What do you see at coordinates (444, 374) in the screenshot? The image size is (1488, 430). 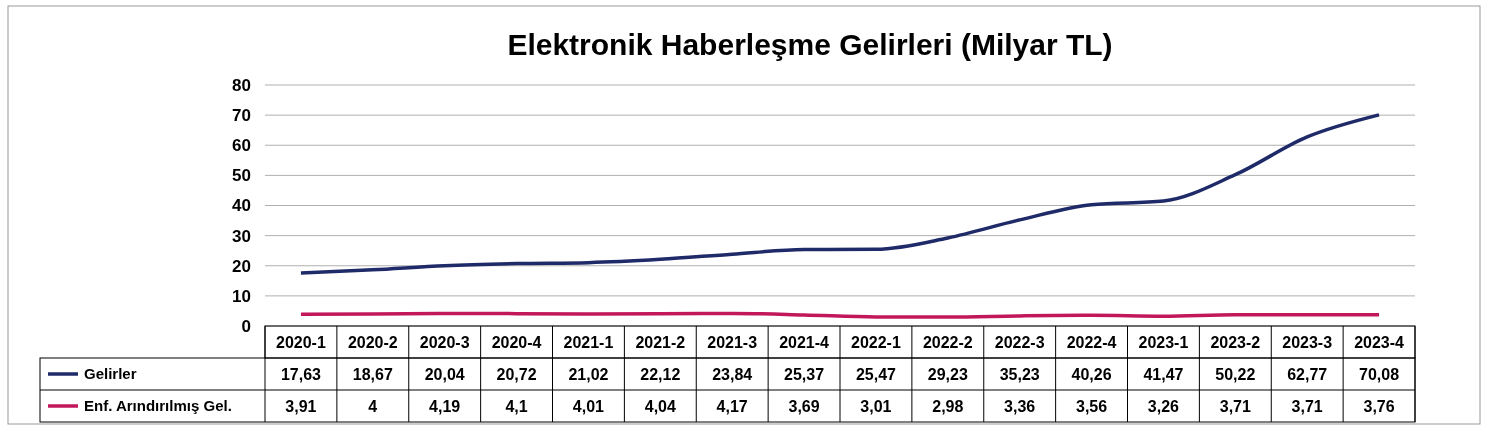 I see `data-label: 20,04` at bounding box center [444, 374].